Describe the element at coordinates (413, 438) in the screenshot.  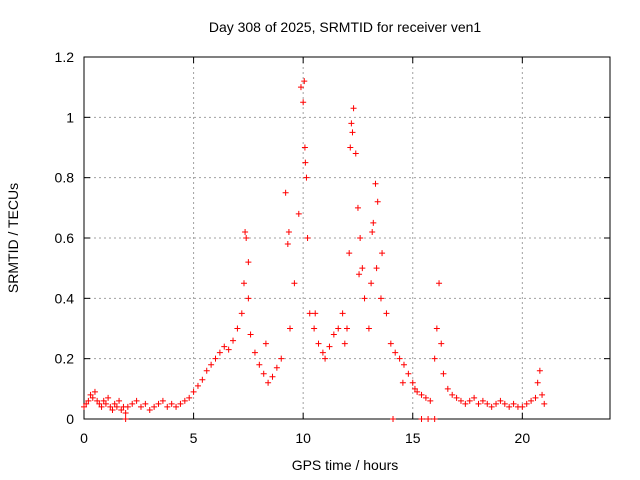
I see `x-tick-label: 15` at that location.